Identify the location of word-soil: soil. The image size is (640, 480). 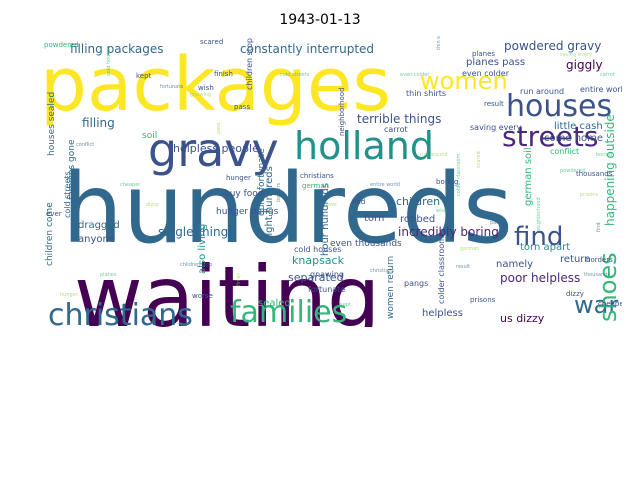
(149, 136).